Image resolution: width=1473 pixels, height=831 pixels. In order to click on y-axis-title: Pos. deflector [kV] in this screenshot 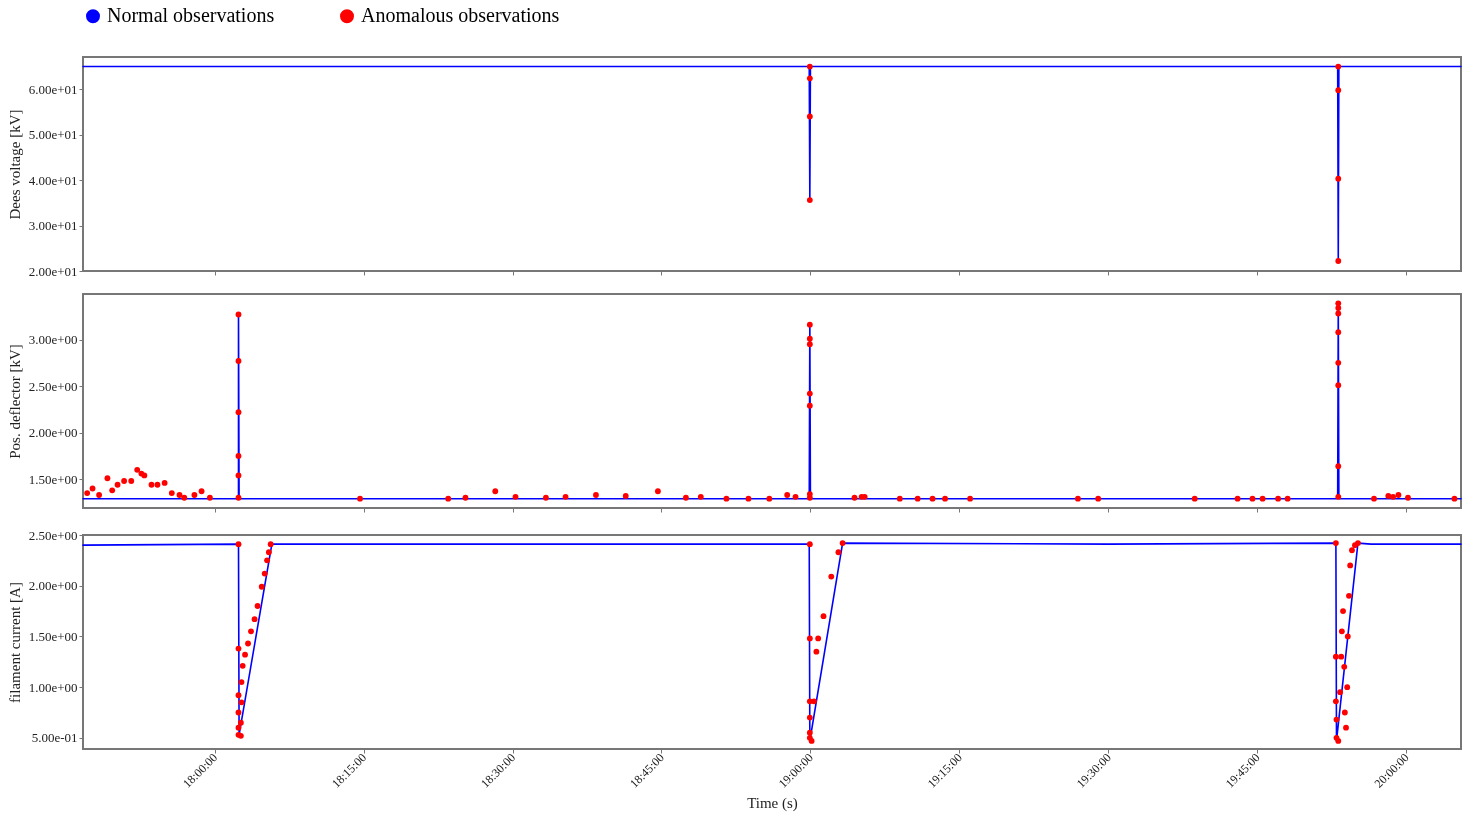, I will do `click(14, 401)`.